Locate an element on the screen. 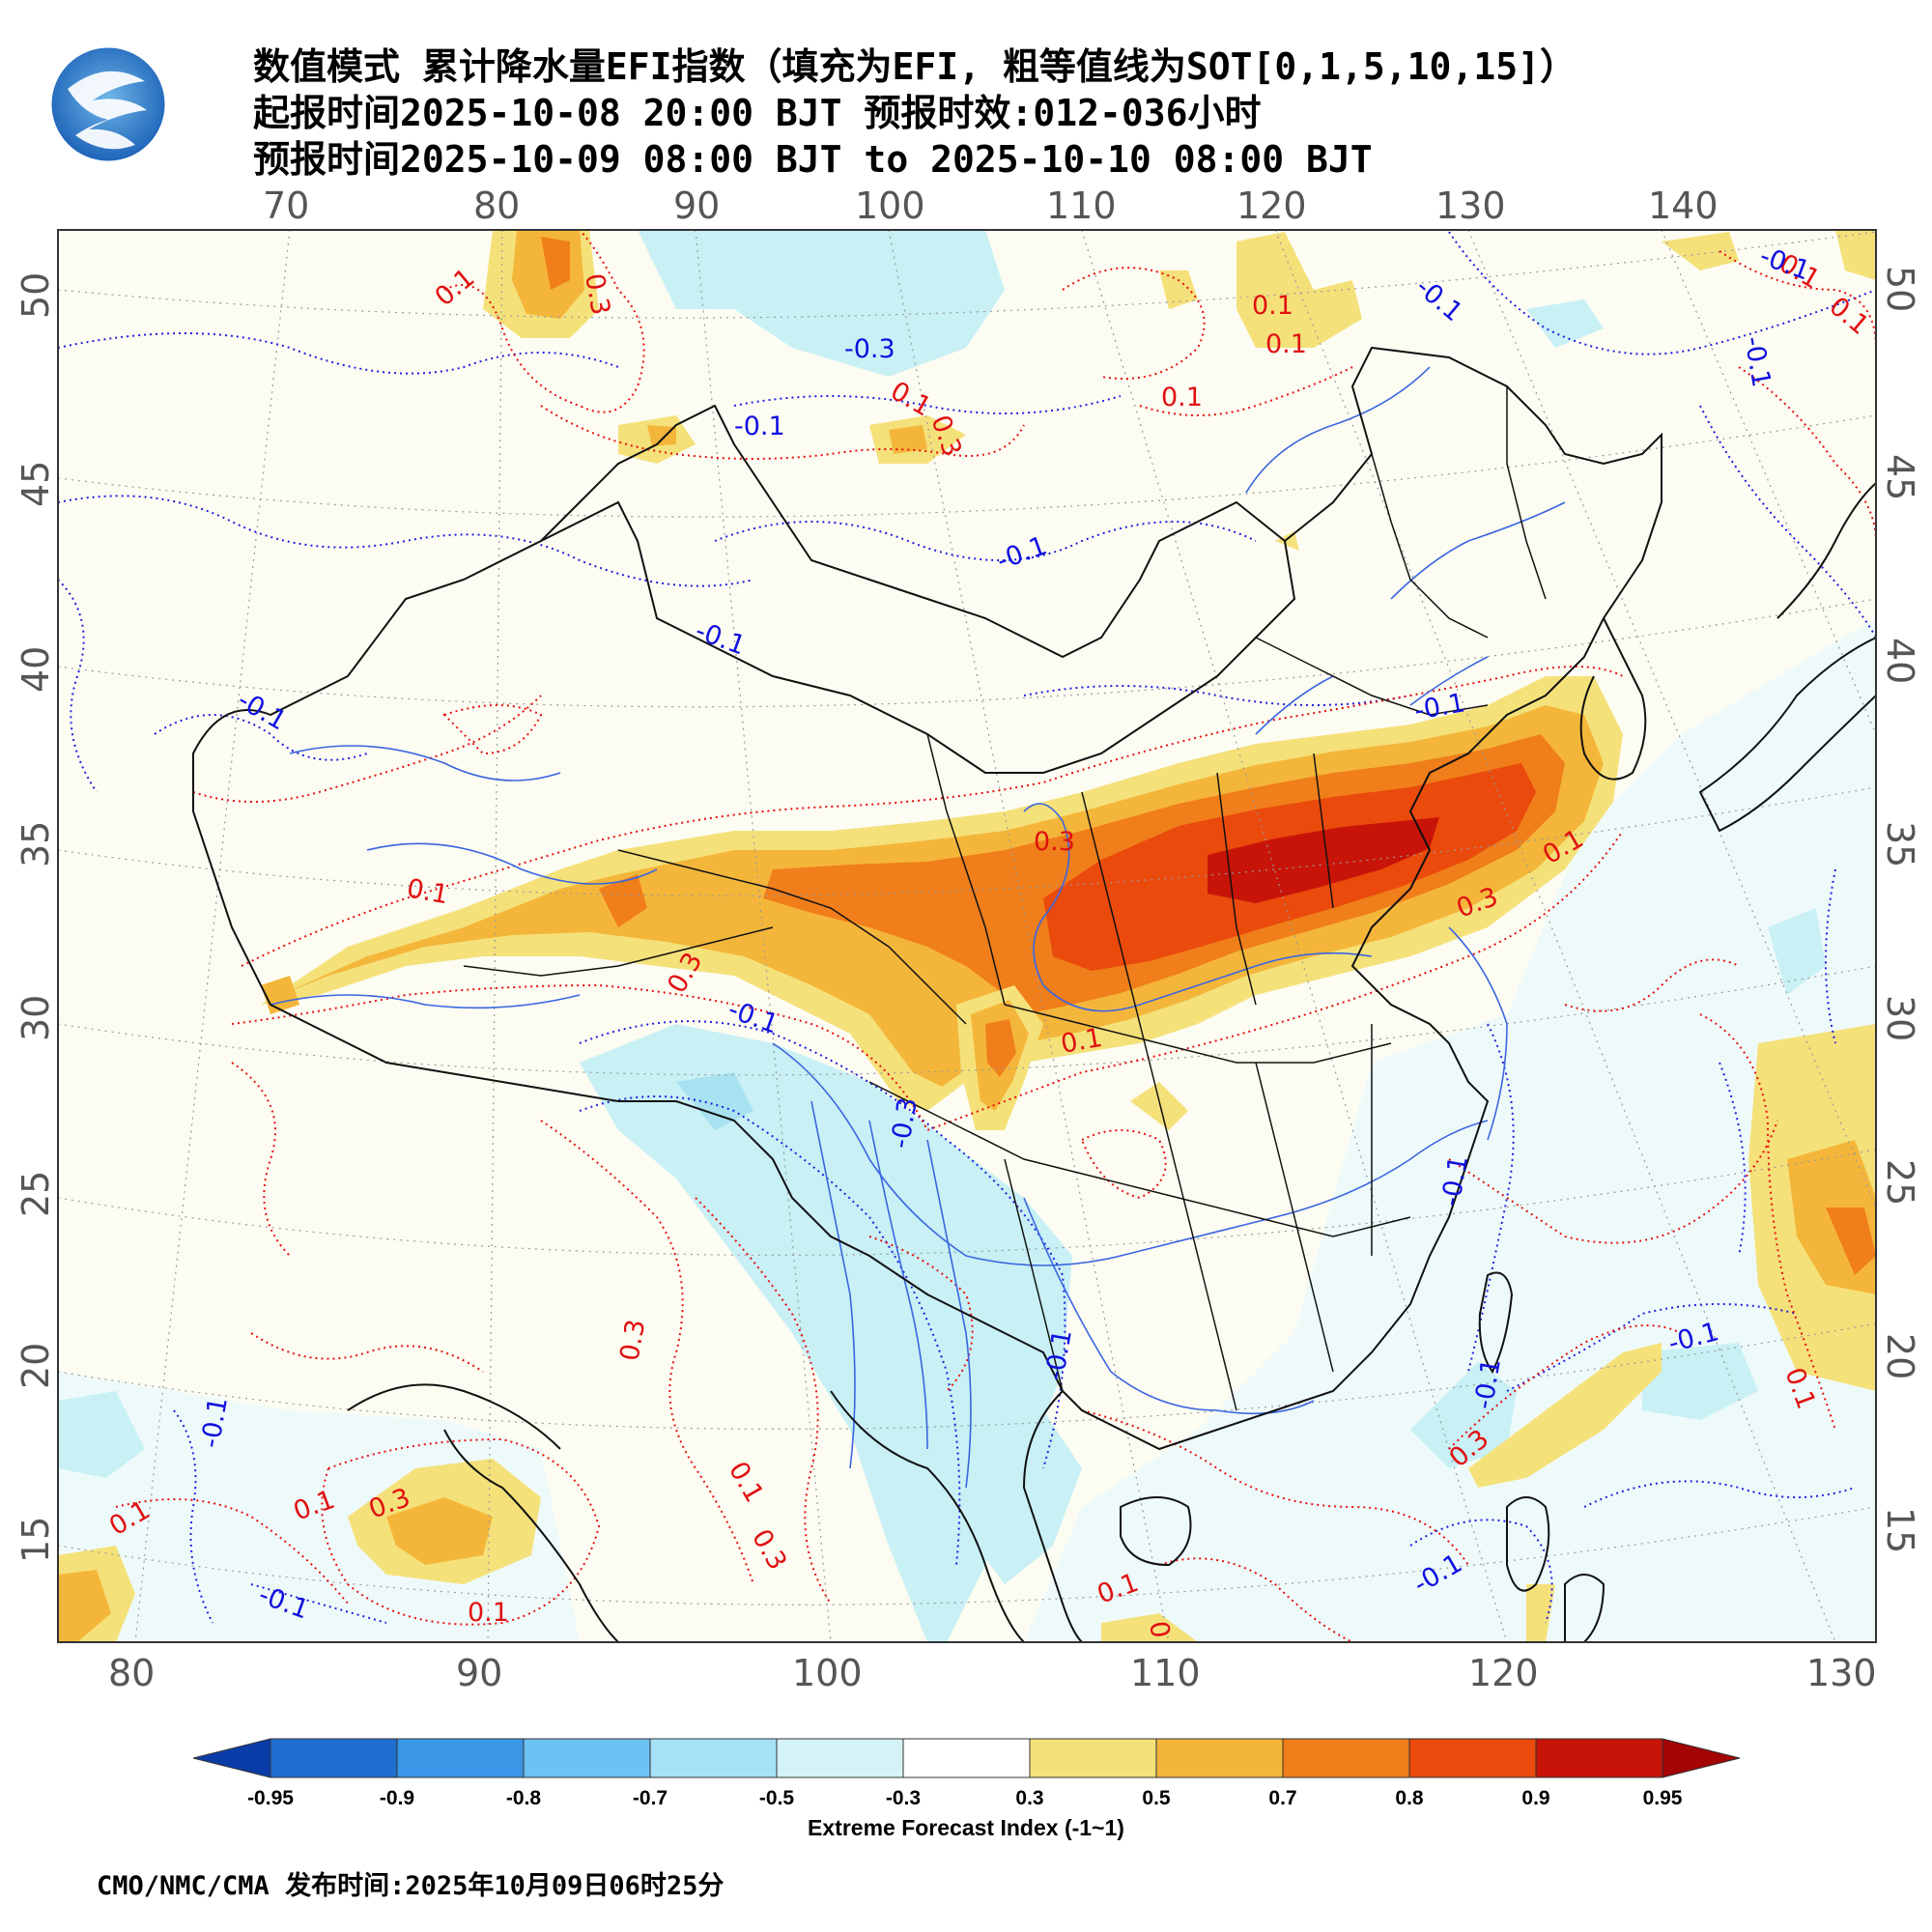 The width and height of the screenshot is (1932, 1932). cma-logo-icon is located at coordinates (108, 104).